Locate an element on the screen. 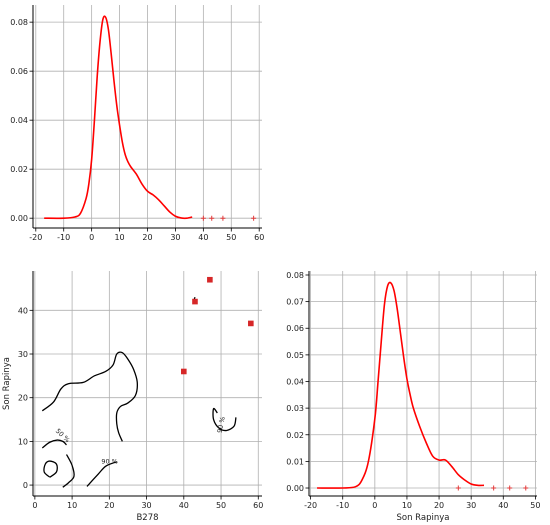 Image resolution: width=550 pixels, height=525 pixels. y-tick-label: 0 is located at coordinates (25, 485).